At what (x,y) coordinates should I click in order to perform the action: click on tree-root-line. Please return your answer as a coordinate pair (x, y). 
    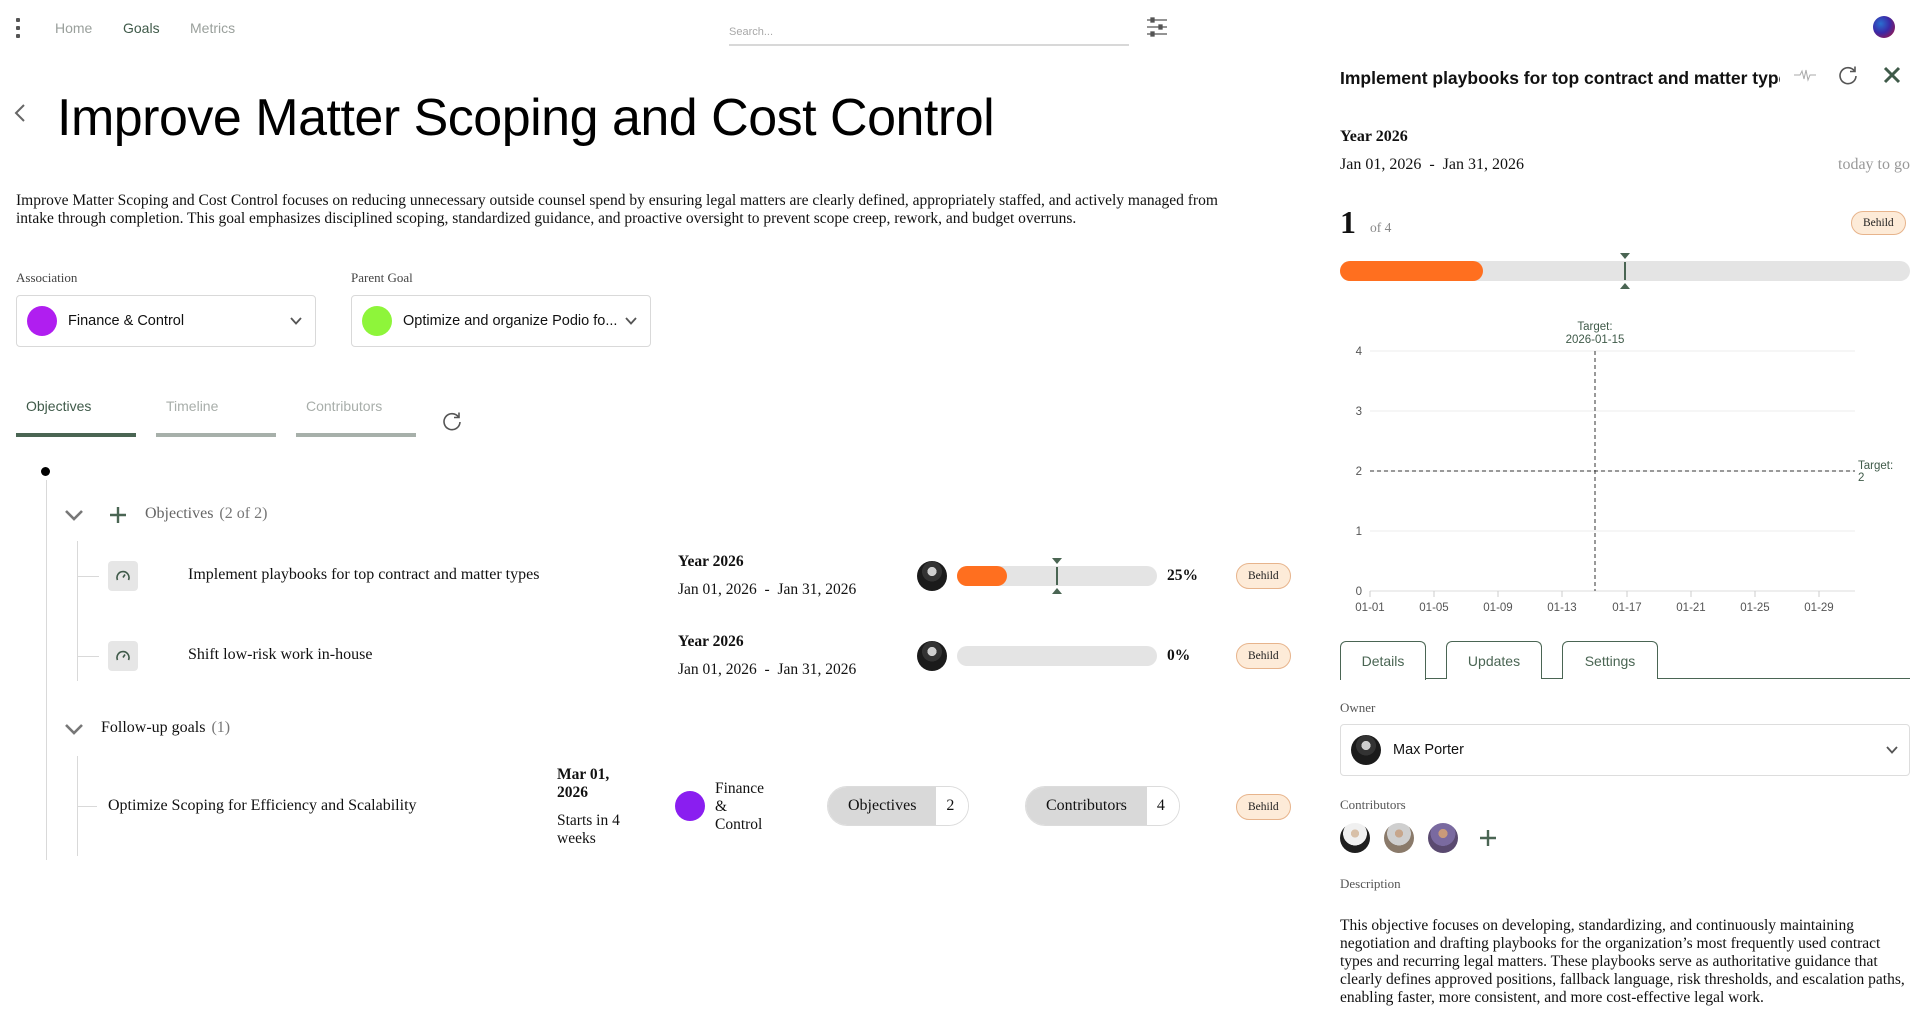
    Looking at the image, I should click on (46, 670).